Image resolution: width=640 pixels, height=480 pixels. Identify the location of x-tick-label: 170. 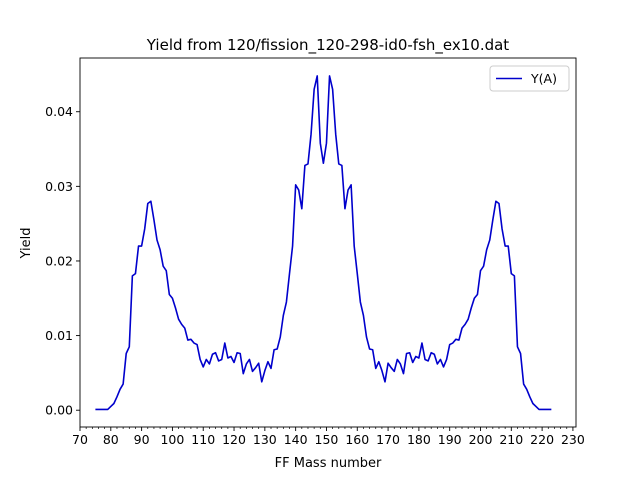
(388, 439).